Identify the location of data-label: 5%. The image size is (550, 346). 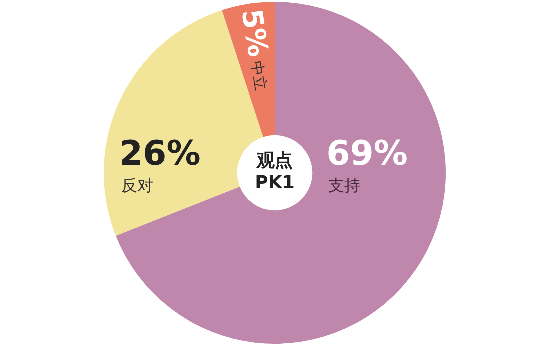
(255, 33).